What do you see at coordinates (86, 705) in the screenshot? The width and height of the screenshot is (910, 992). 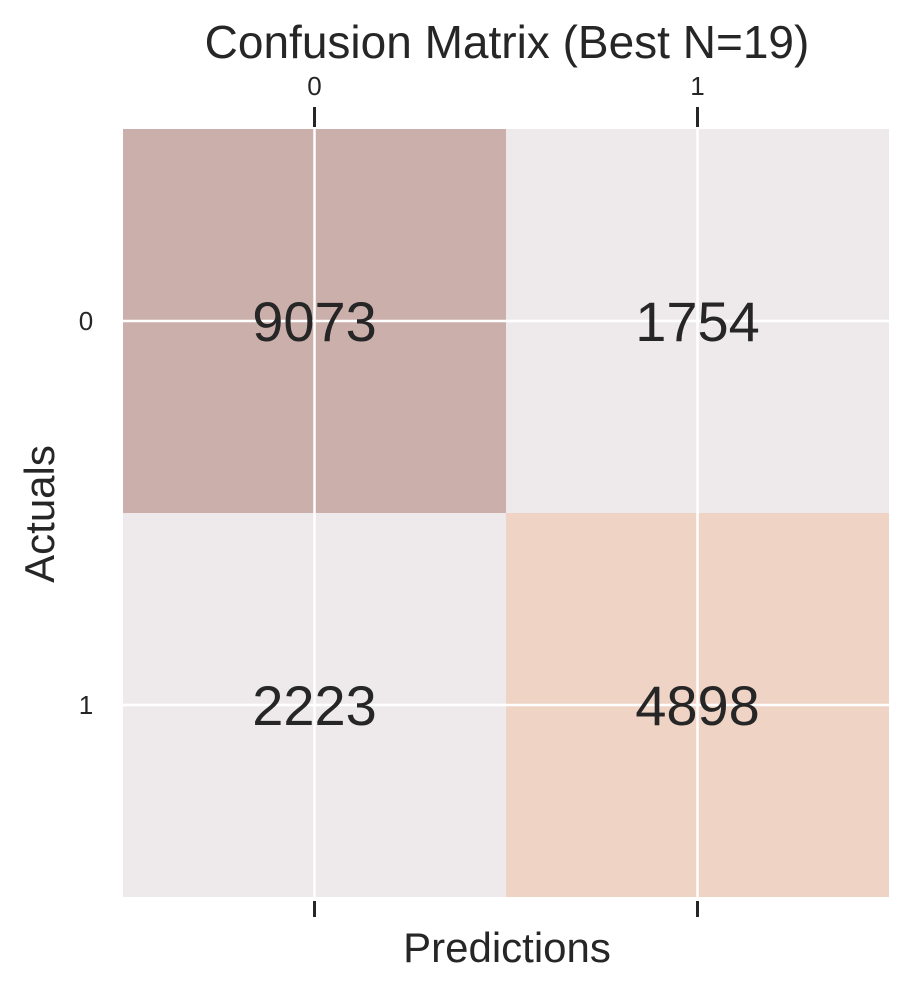 I see `y-tick-label-1: 1` at bounding box center [86, 705].